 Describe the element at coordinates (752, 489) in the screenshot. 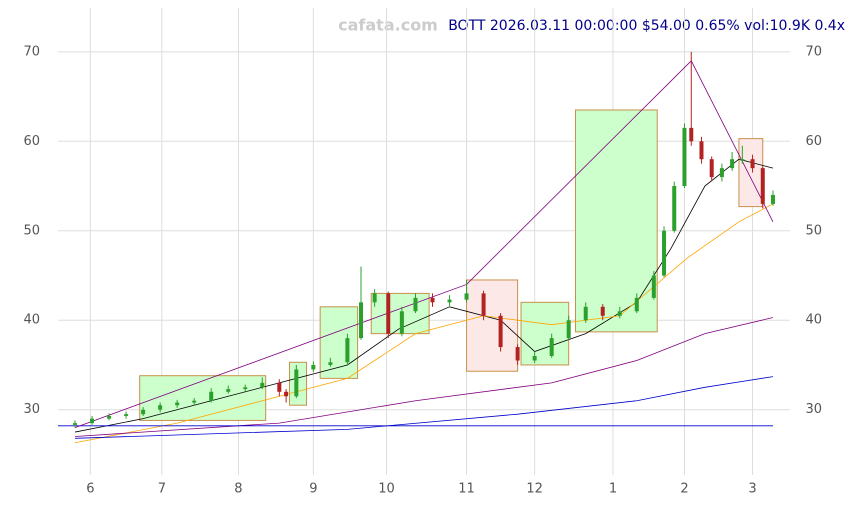

I see `x-tick-label: 3` at that location.